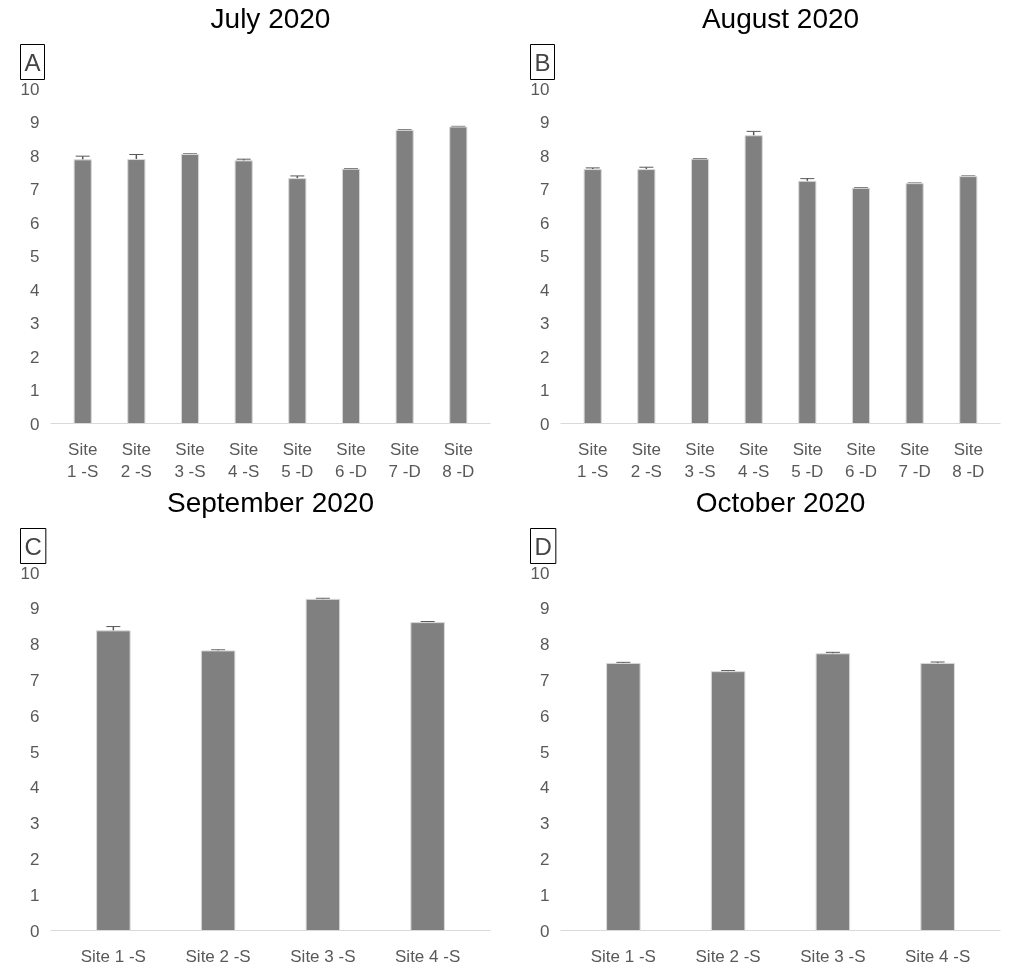  What do you see at coordinates (542, 62) in the screenshot?
I see `text: B` at bounding box center [542, 62].